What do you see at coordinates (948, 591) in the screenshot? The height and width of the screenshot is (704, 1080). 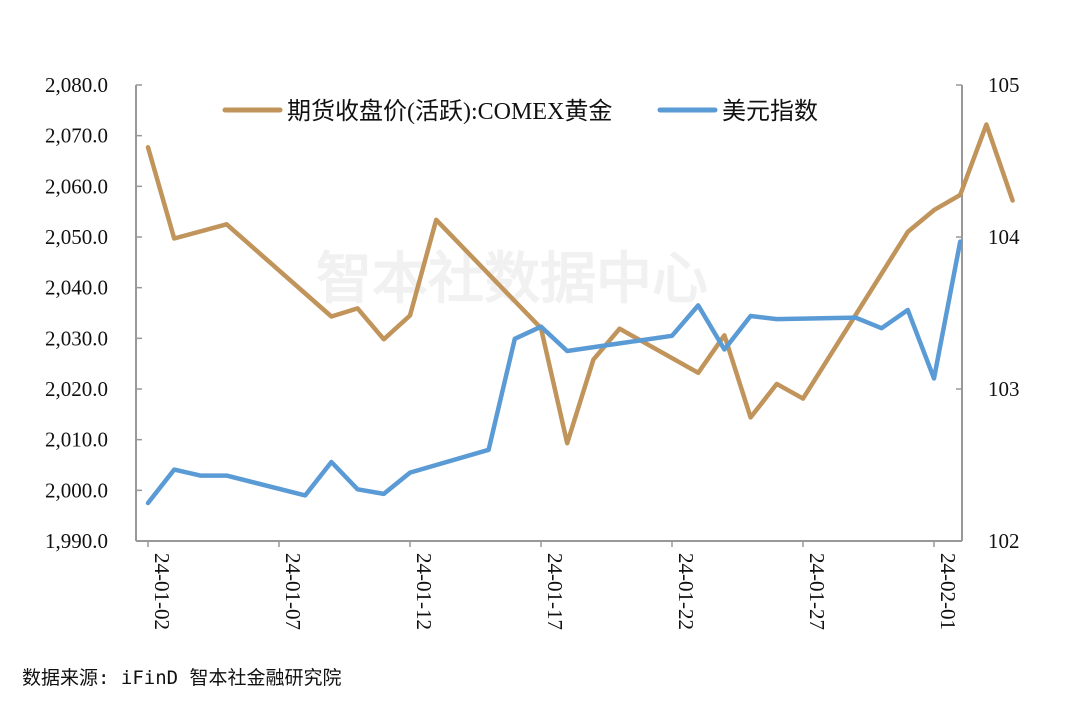 I see `x-tick-label: 24-02-01` at bounding box center [948, 591].